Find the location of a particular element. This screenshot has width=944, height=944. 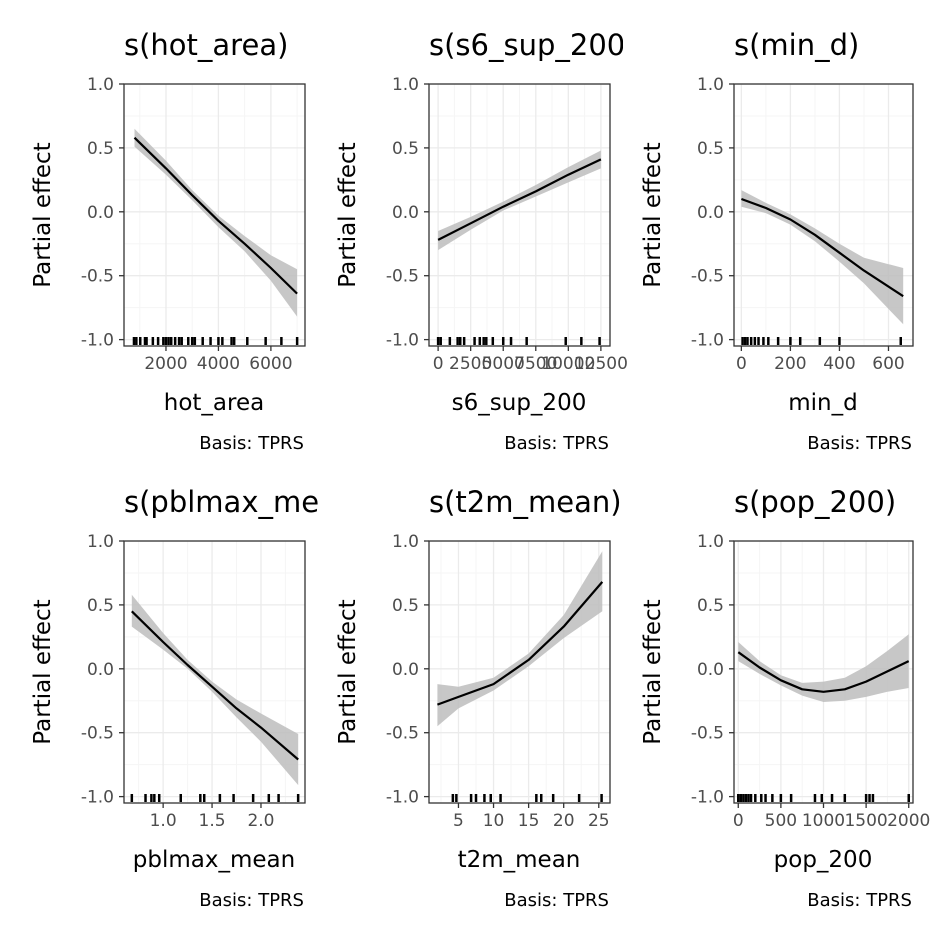

chart-title: s(min_d) is located at coordinates (796, 45).